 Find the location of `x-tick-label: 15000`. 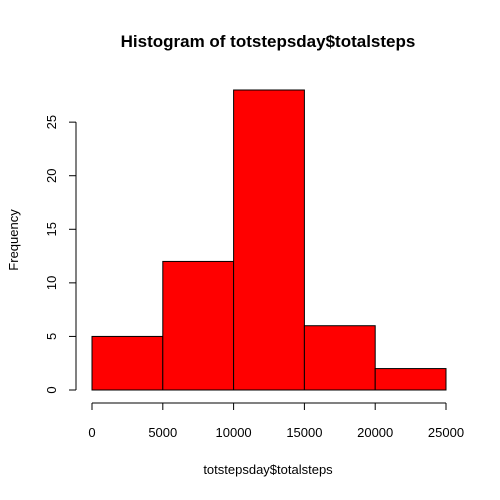

x-tick-label: 15000 is located at coordinates (304, 432).